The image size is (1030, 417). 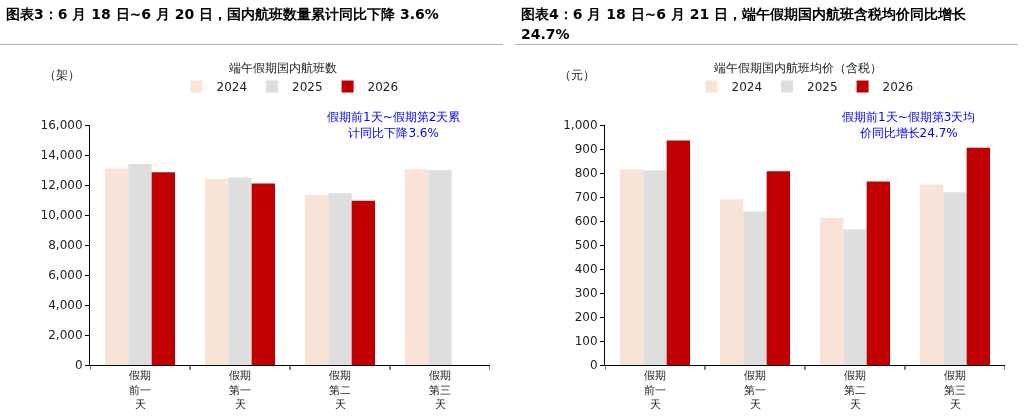 What do you see at coordinates (586, 293) in the screenshot?
I see `y-tick-label: 300` at bounding box center [586, 293].